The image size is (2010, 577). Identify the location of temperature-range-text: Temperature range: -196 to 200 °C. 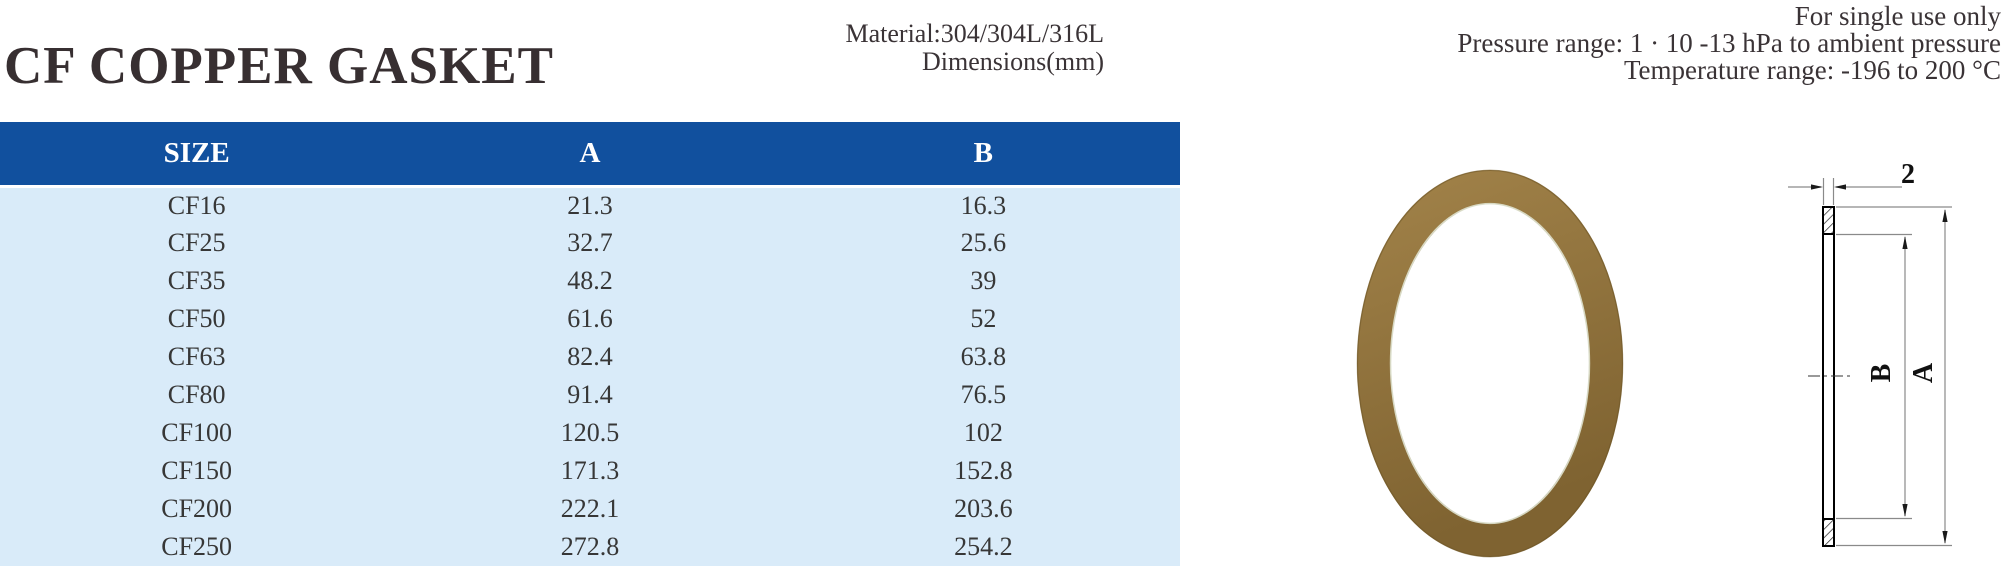
(1812, 70).